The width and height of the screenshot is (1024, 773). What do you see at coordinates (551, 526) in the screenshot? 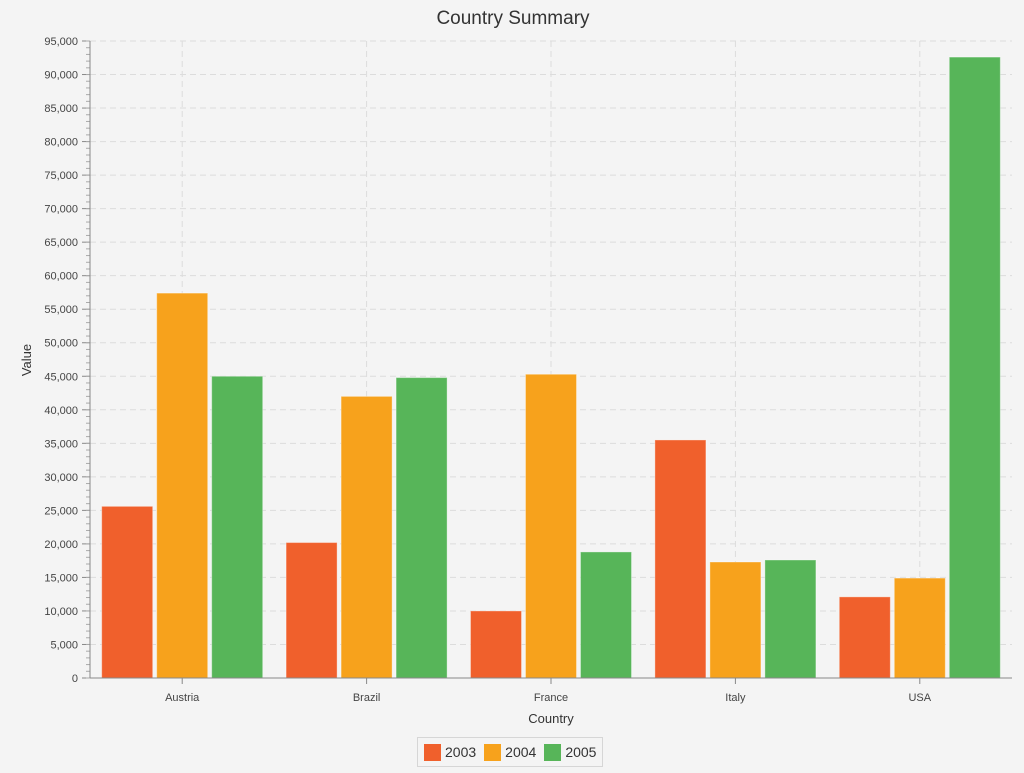
I see `bar-2004-france` at bounding box center [551, 526].